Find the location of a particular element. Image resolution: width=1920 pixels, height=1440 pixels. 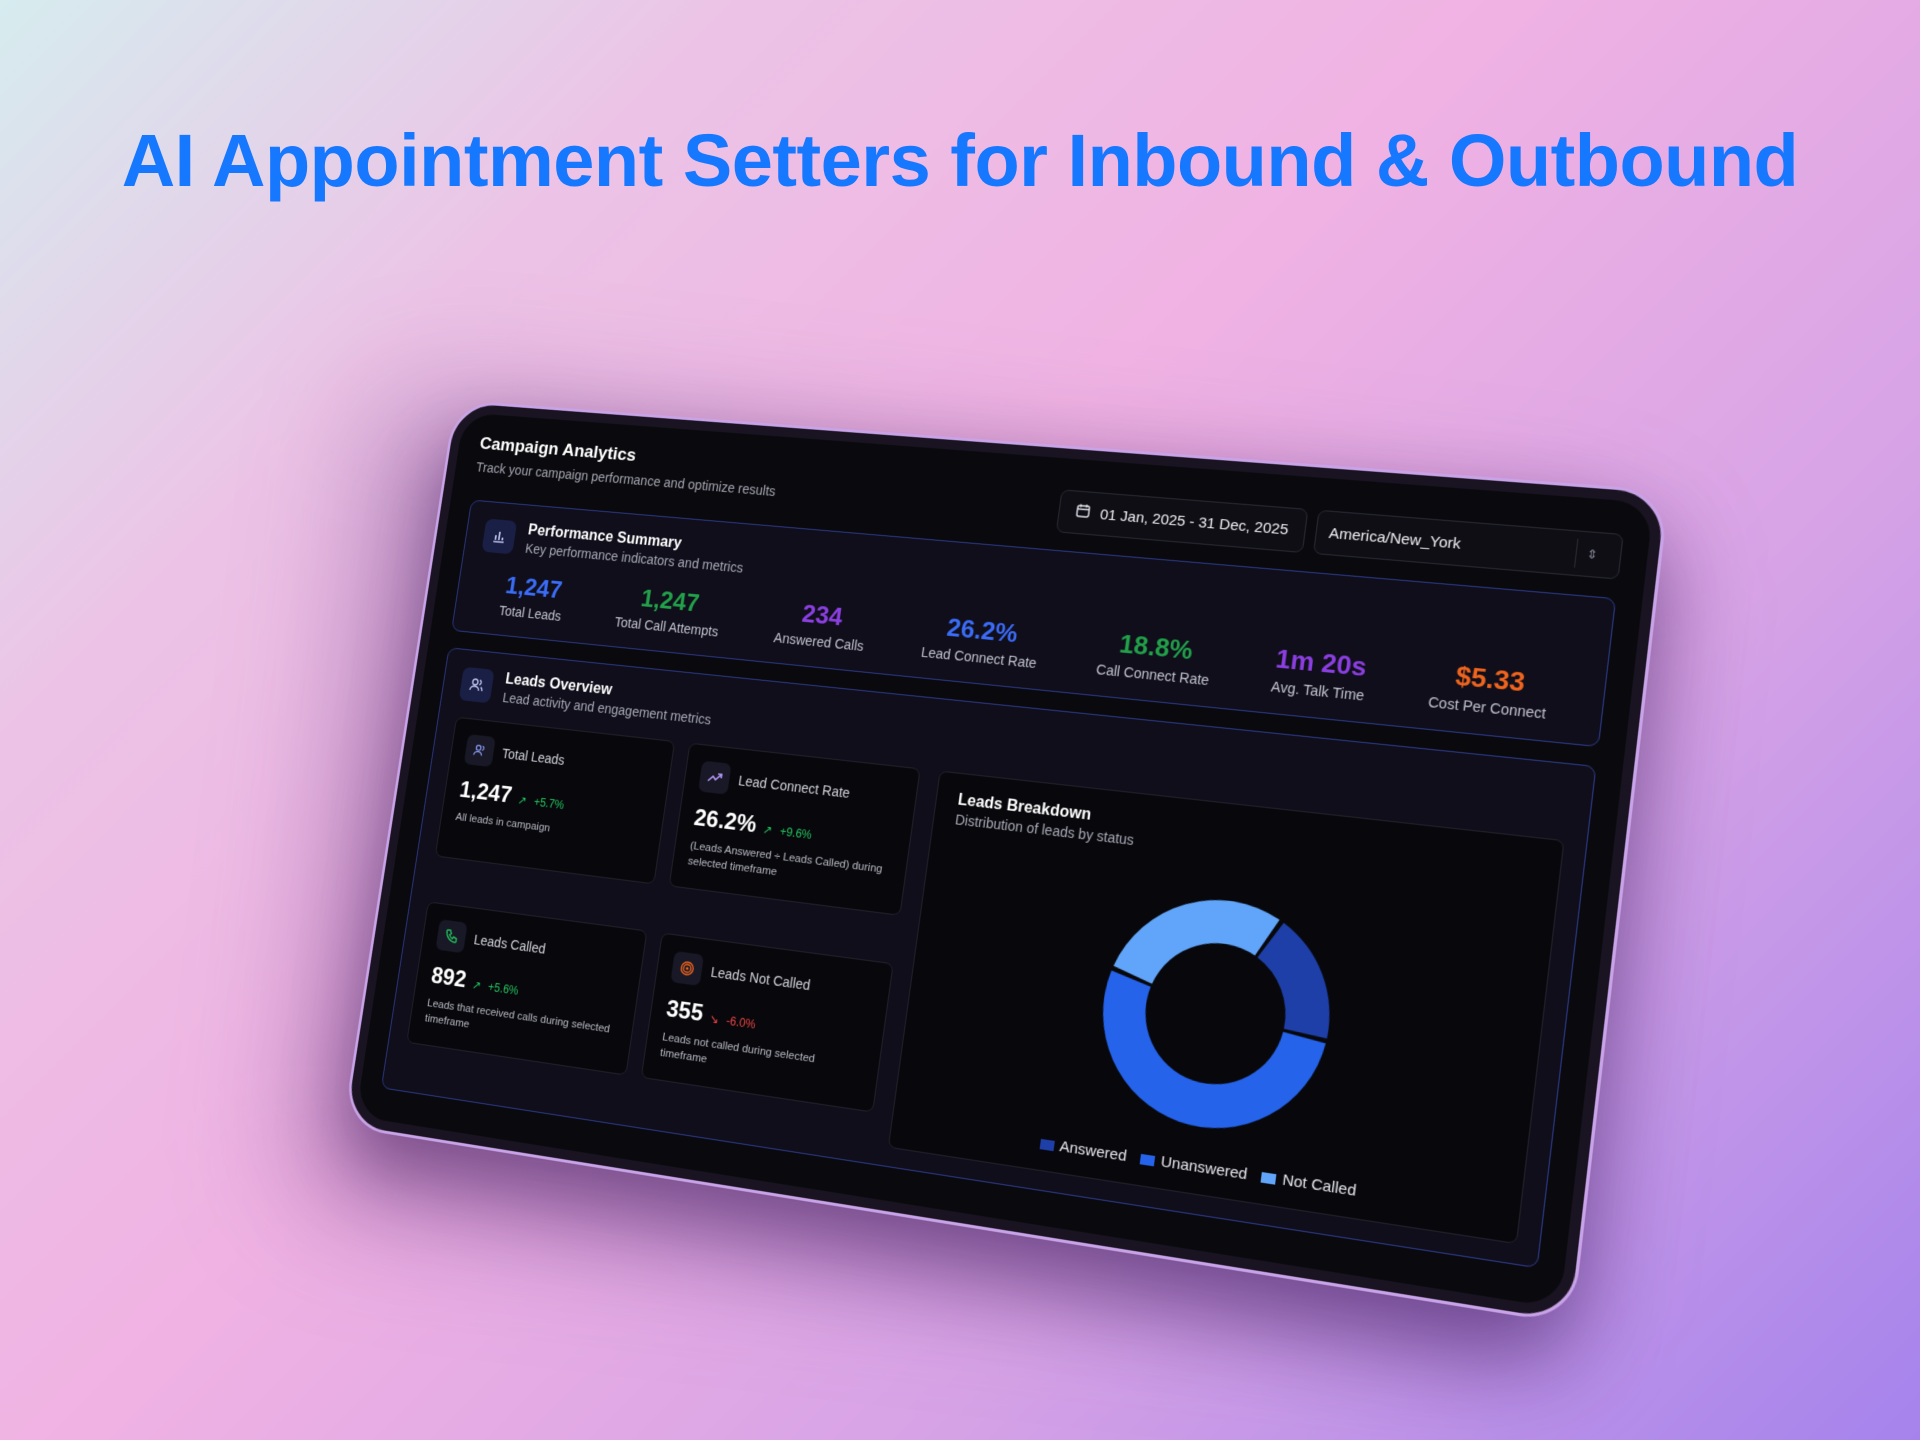

card-delta: +5.6% is located at coordinates (503, 989).